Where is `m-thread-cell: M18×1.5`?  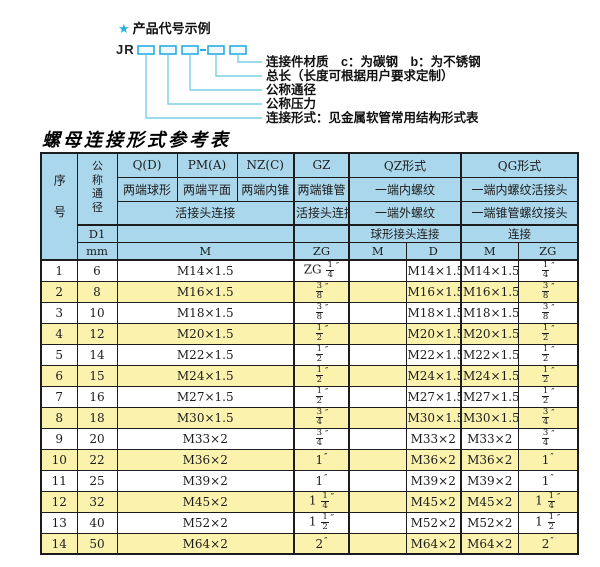 m-thread-cell: M18×1.5 is located at coordinates (205, 312).